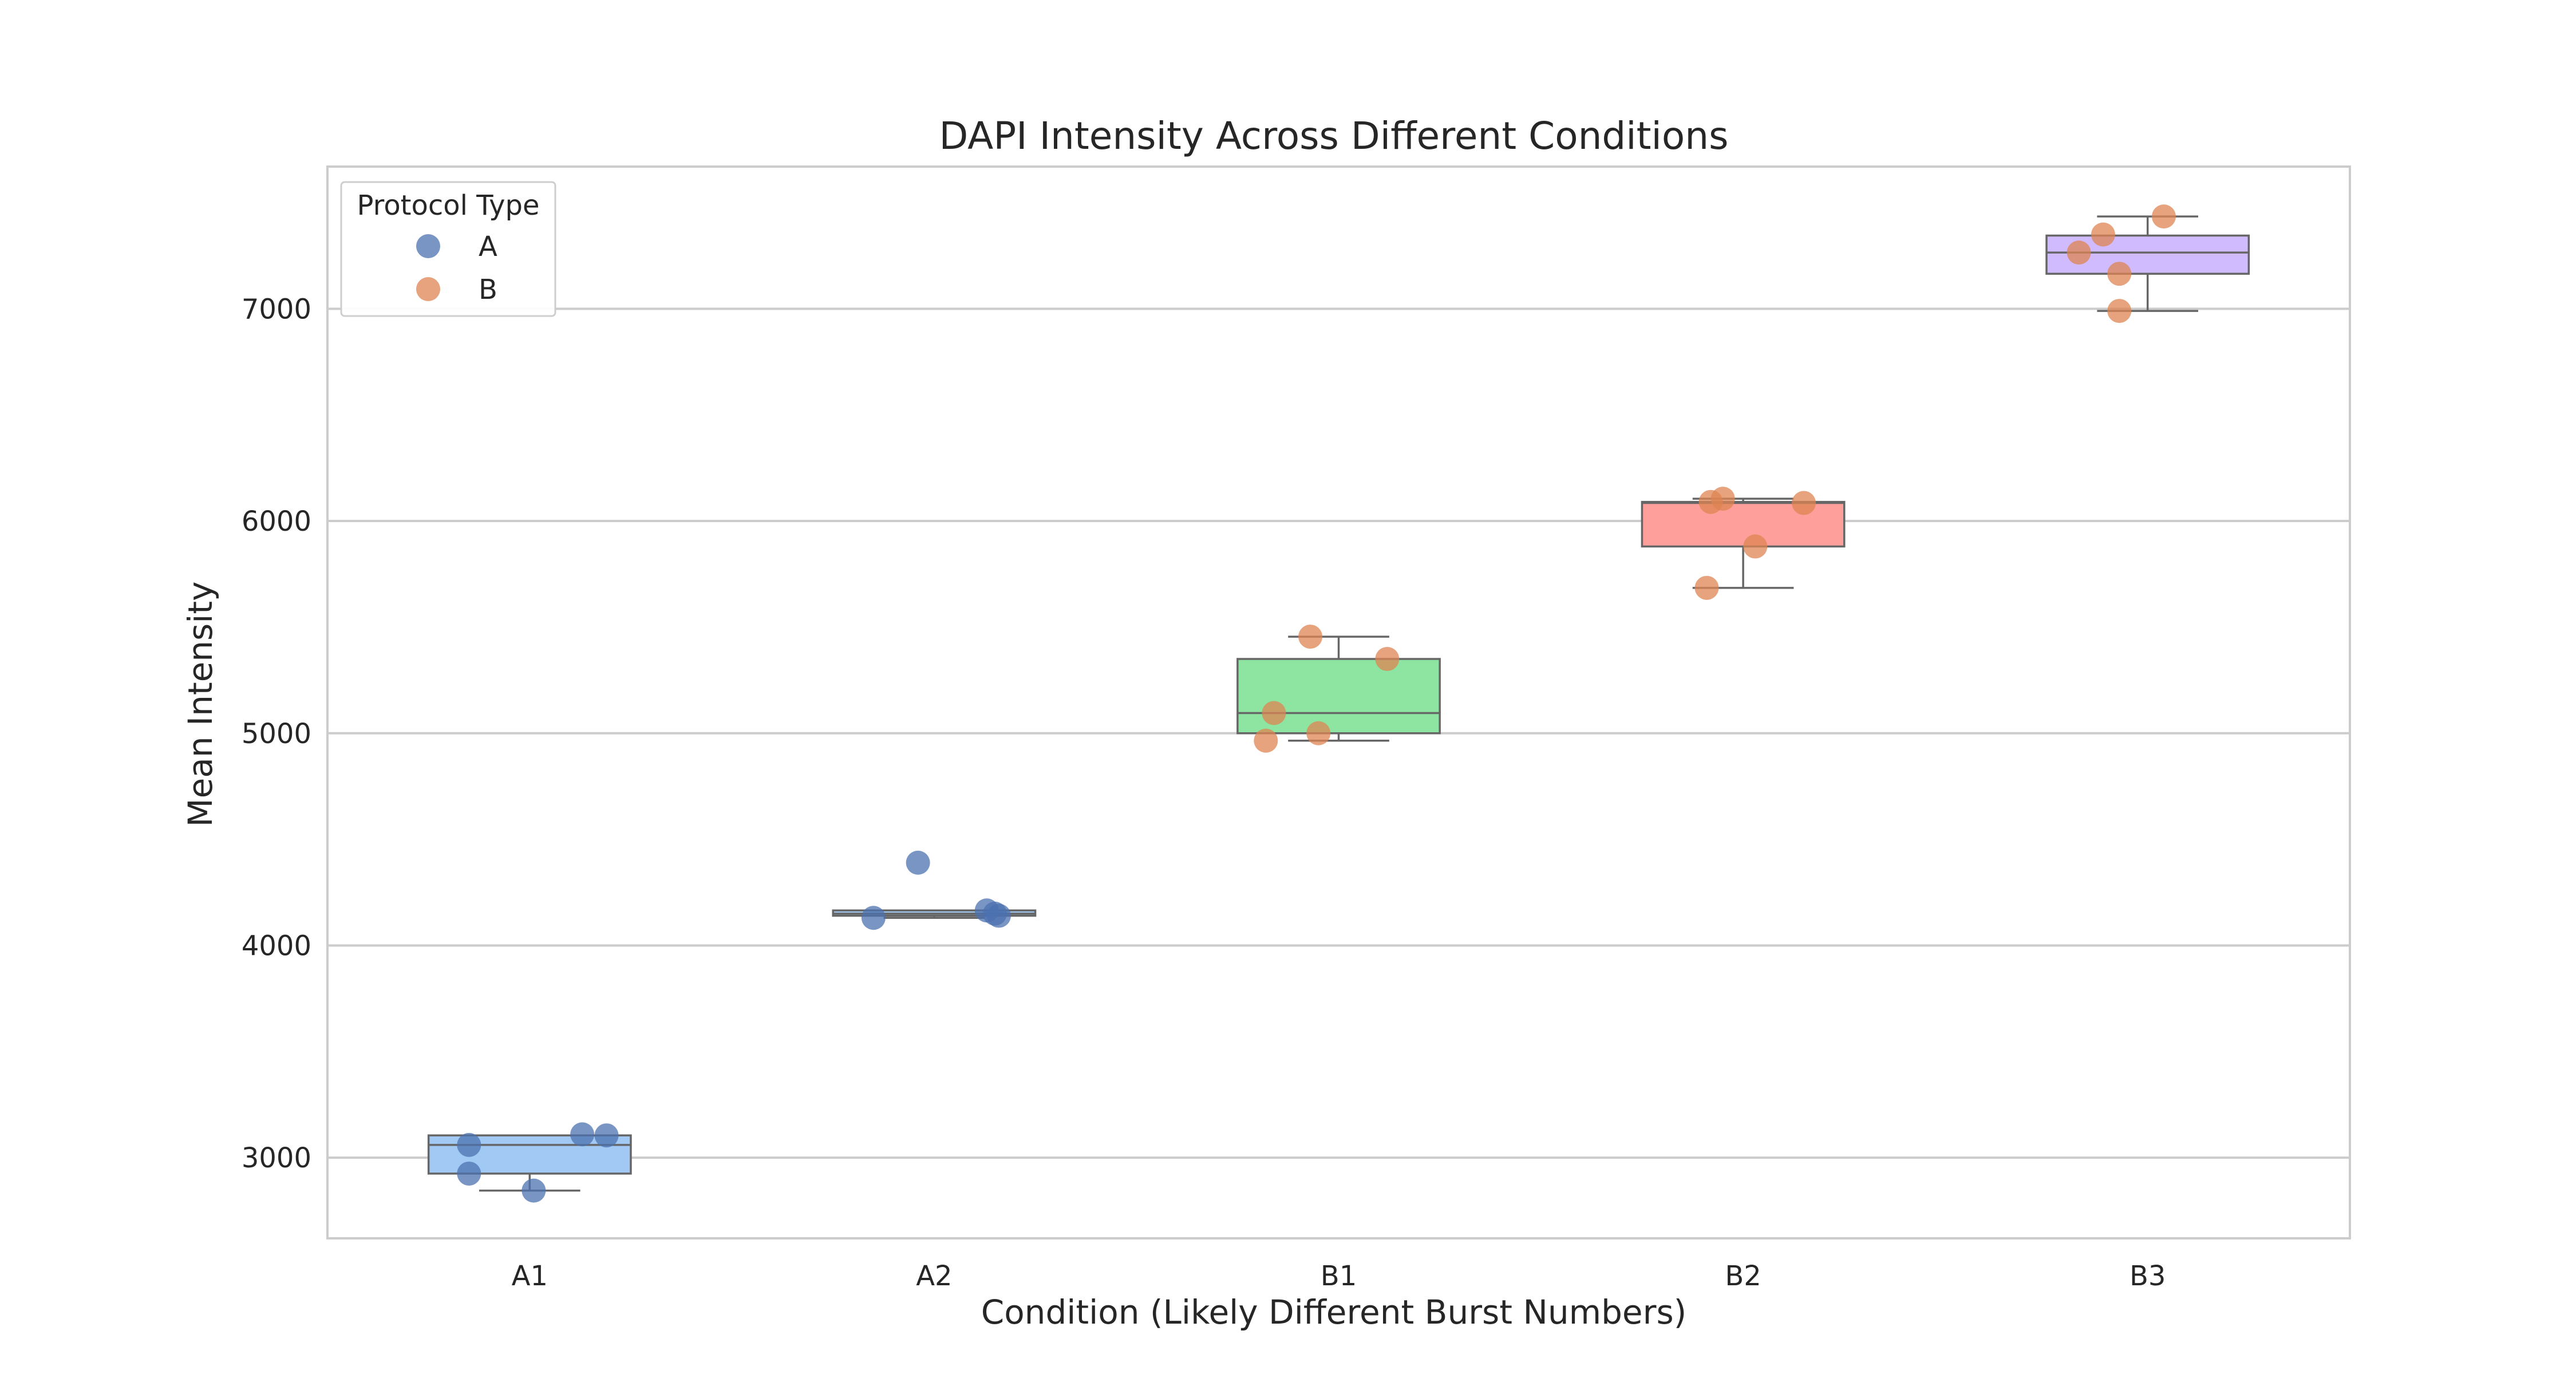  I want to click on legend: Protocol Type A B, so click(448, 249).